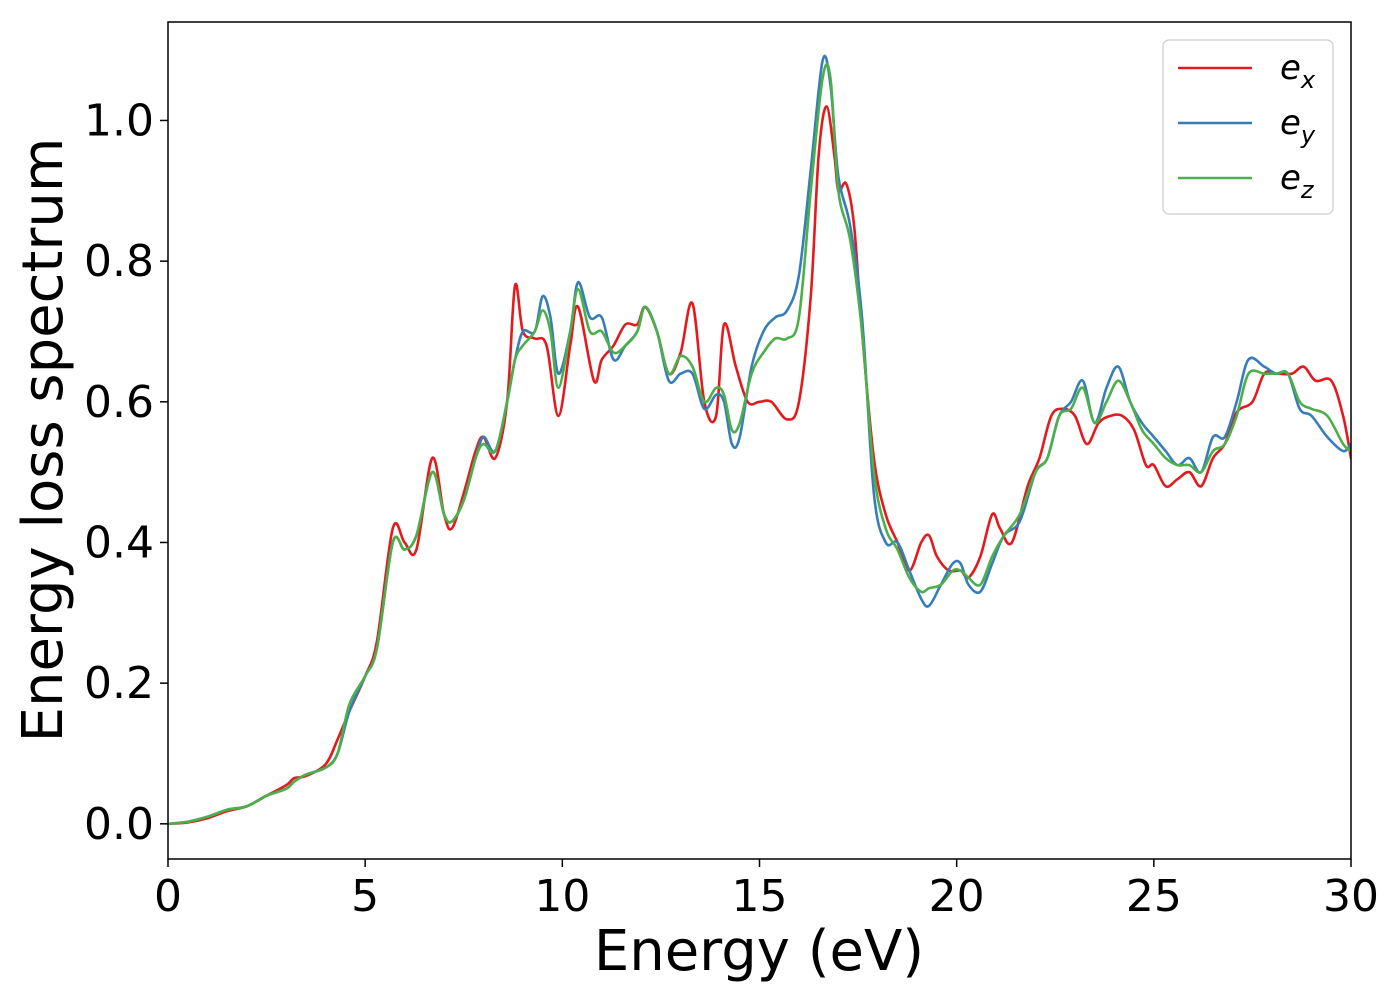 This screenshot has height=1000, width=1400. I want to click on y-tick-label: 0.4, so click(119, 542).